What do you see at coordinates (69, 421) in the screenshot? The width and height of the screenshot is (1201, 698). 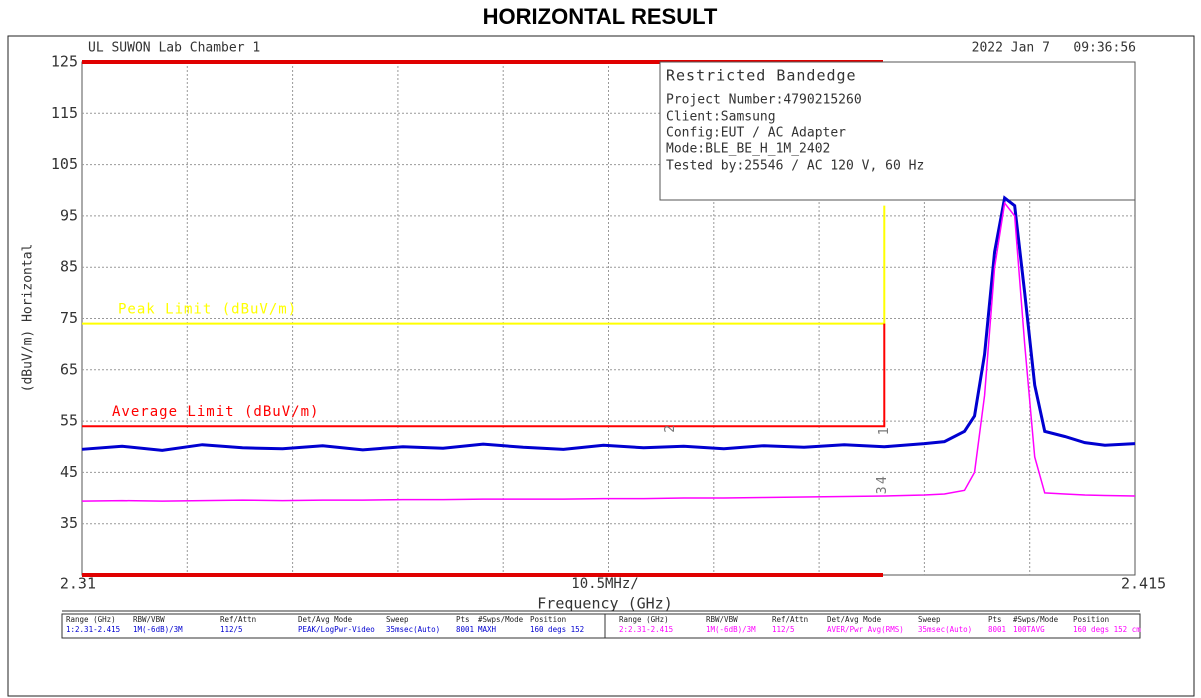 I see `y-tick-label: 55` at bounding box center [69, 421].